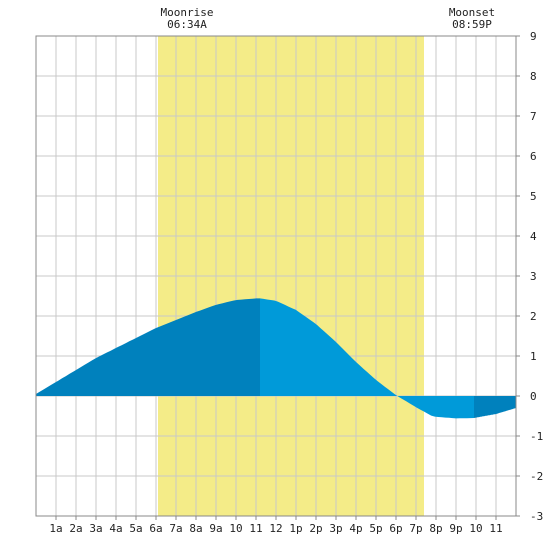  I want to click on x-tick-label: 5a, so click(135, 528).